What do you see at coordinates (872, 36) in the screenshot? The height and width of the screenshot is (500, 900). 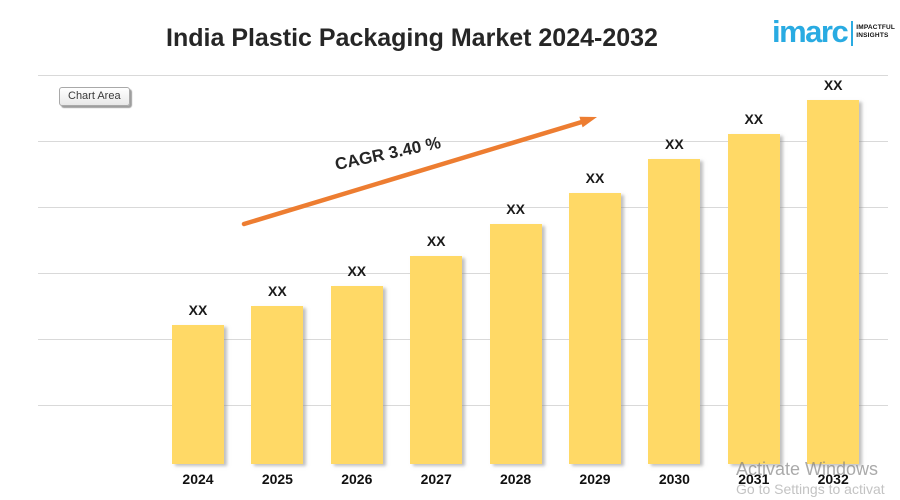 I see `logo-tagline-line2: INSIGHTS` at bounding box center [872, 36].